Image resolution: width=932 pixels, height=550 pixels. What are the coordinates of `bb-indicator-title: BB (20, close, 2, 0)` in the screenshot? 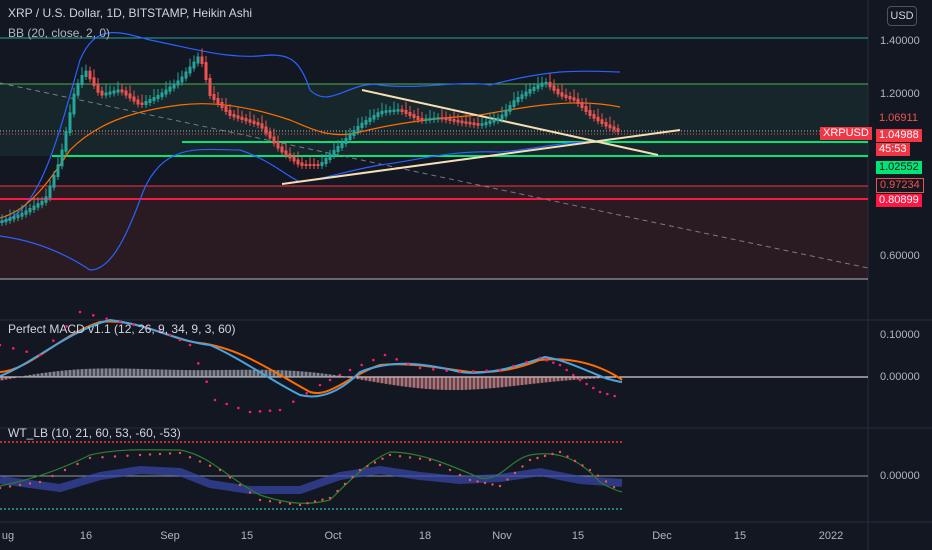 It's located at (59, 33).